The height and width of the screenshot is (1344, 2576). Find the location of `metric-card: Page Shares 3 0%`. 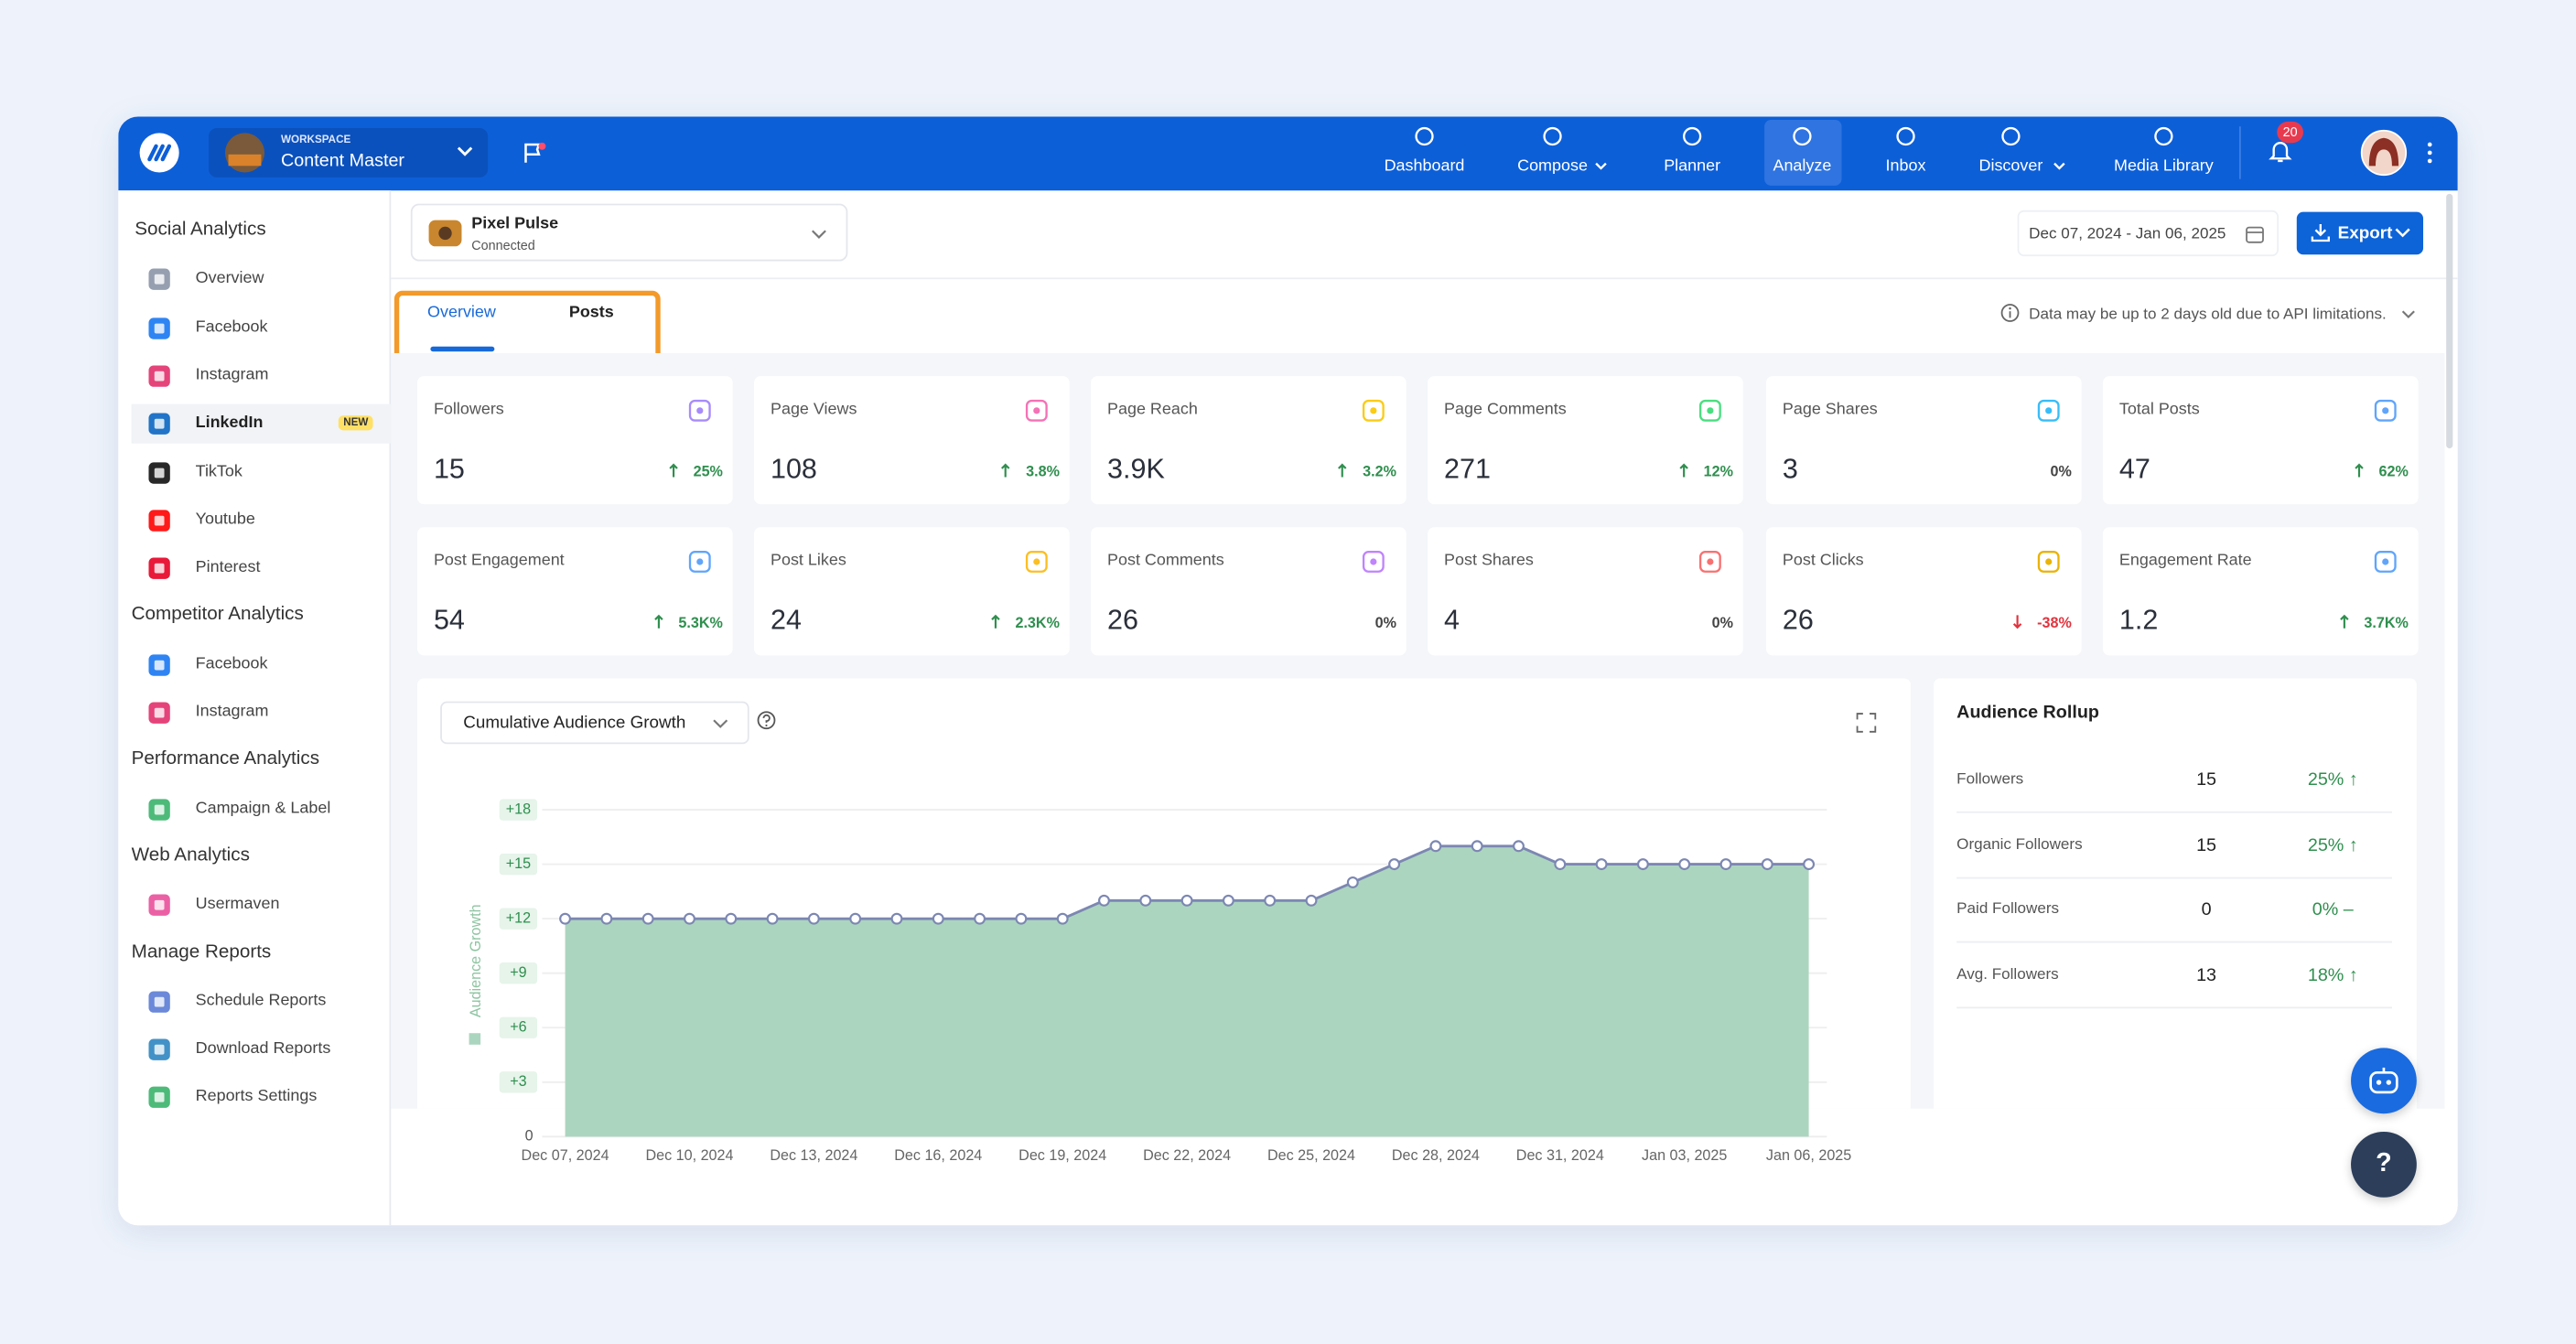

metric-card: Page Shares 3 0% is located at coordinates (1923, 440).